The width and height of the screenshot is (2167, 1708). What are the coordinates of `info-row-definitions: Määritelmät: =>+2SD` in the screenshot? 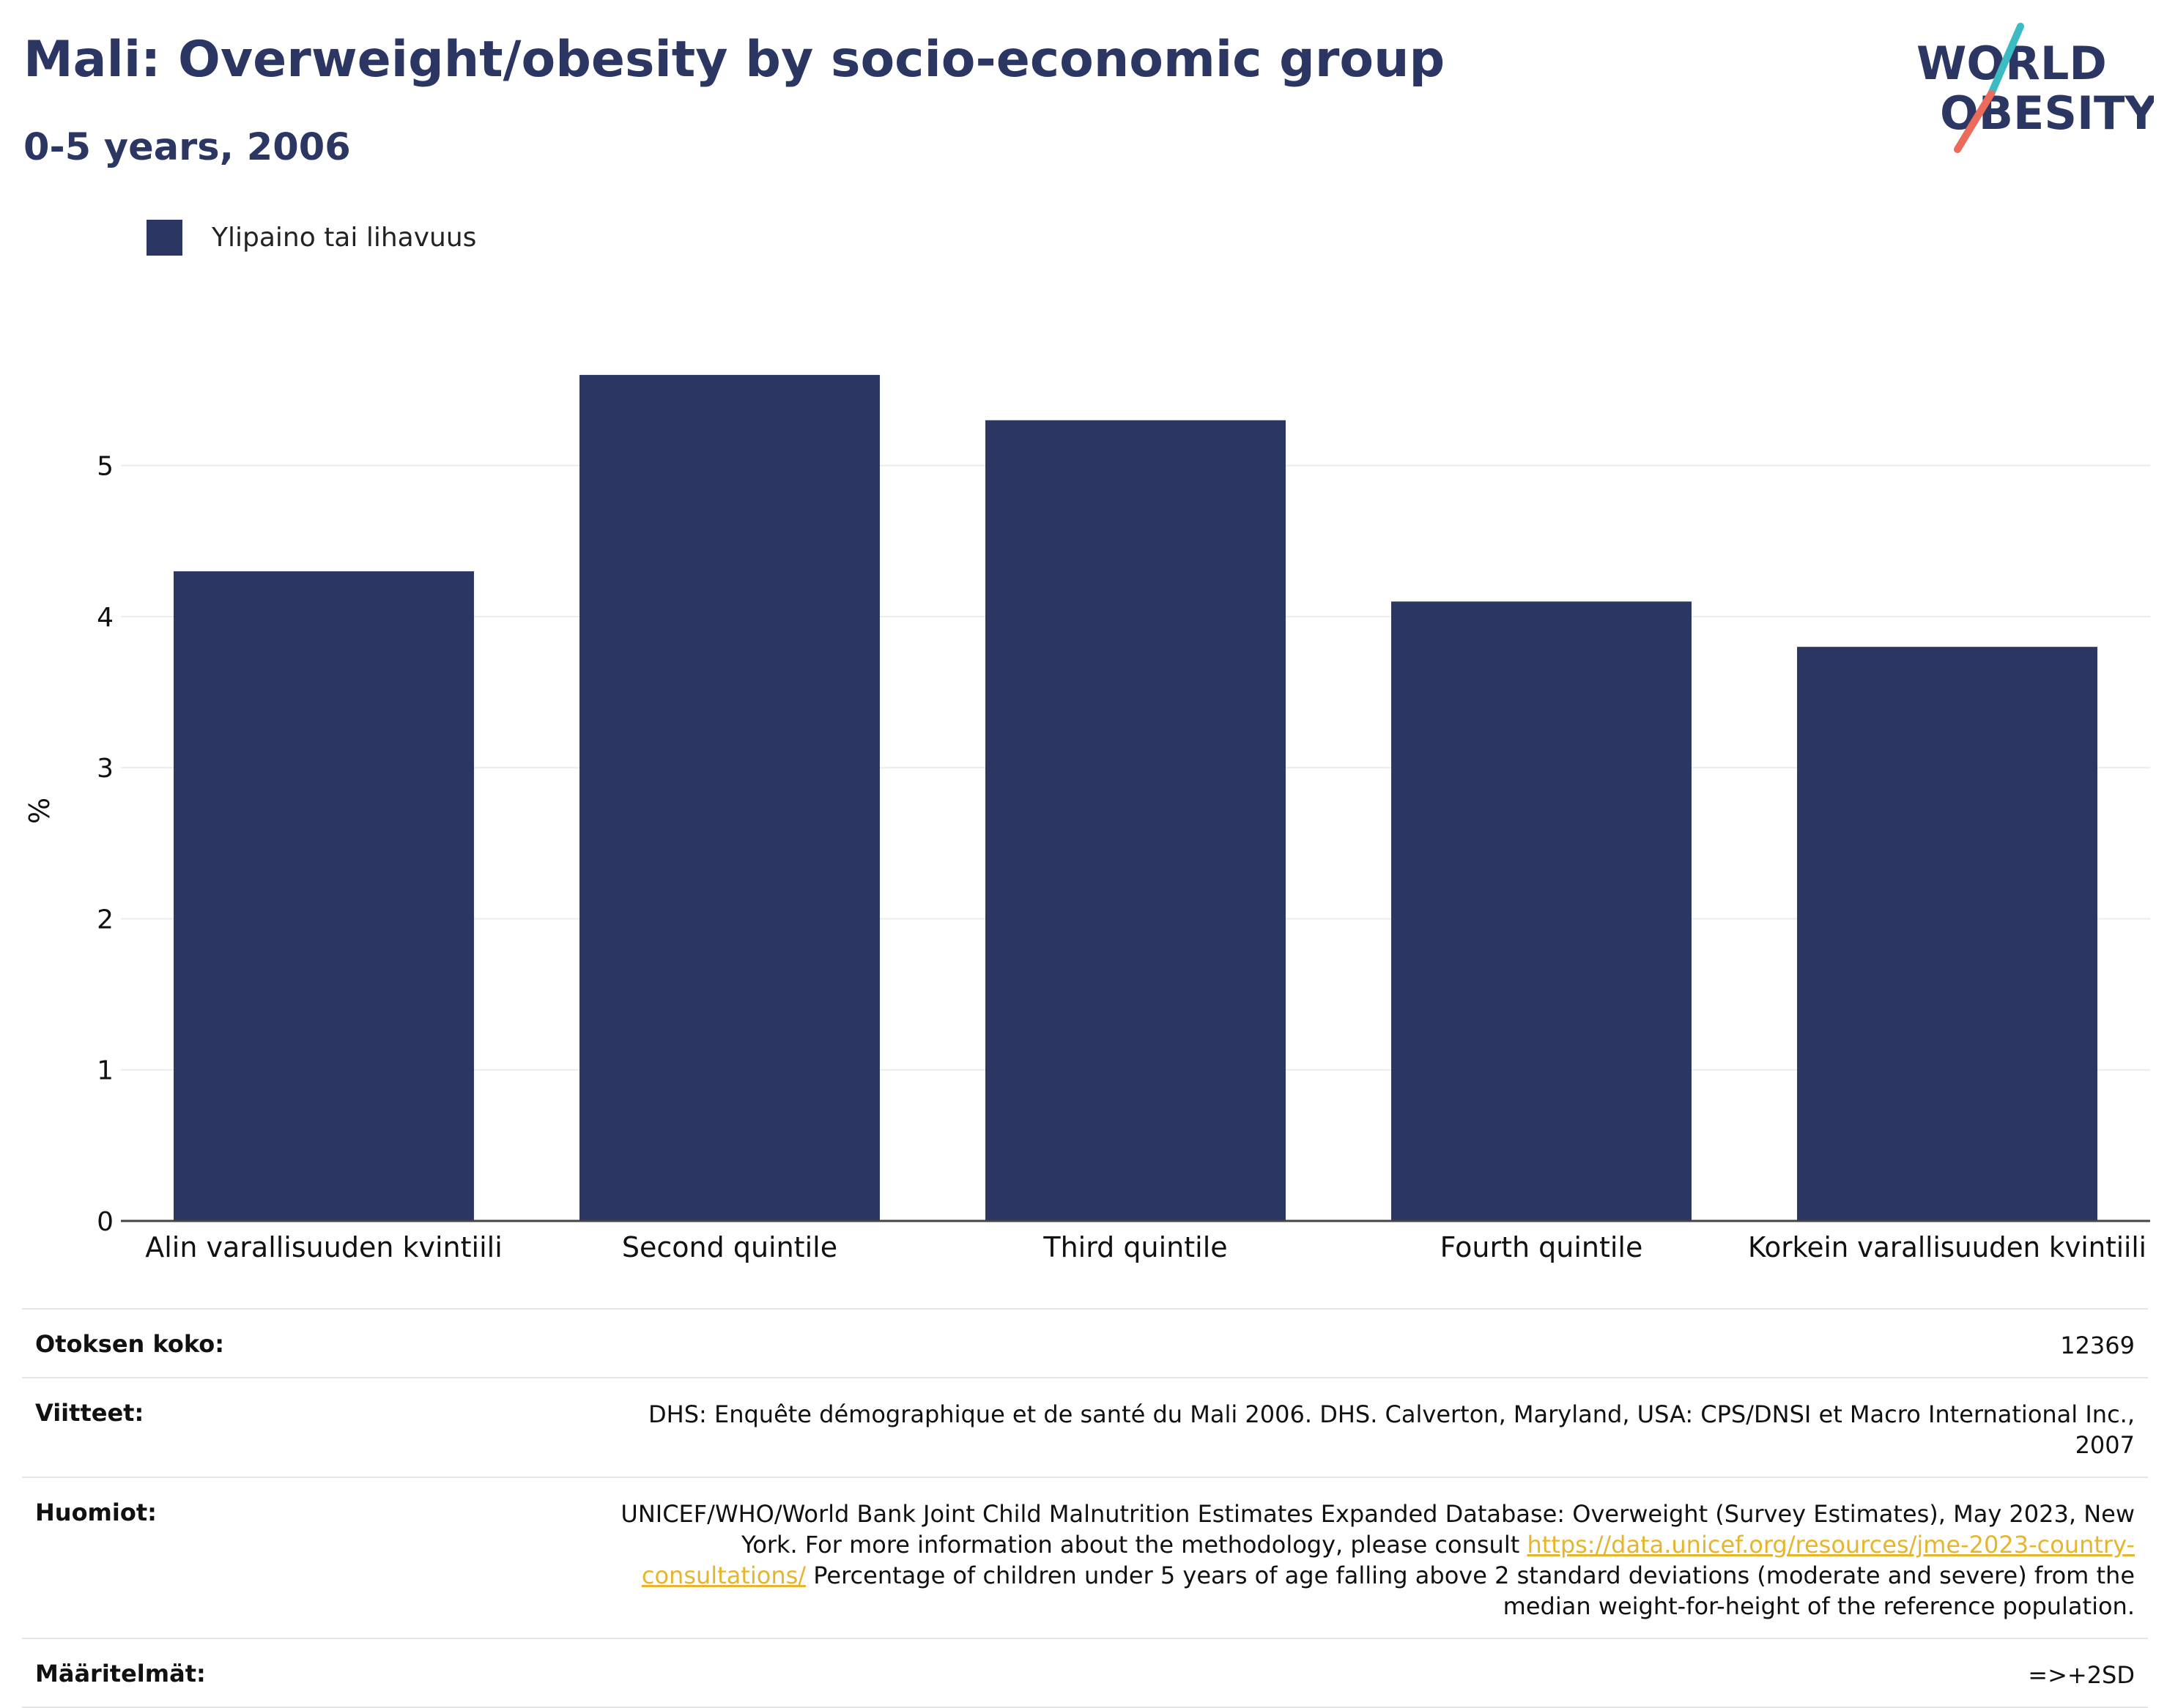 It's located at (1085, 1673).